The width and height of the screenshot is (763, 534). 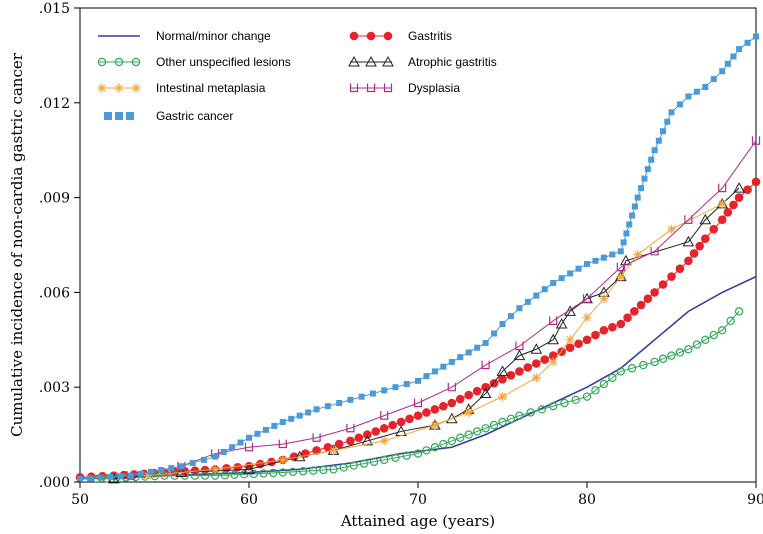 I want to click on legend-item-dysplasia: Dysplasia, so click(x=404, y=88).